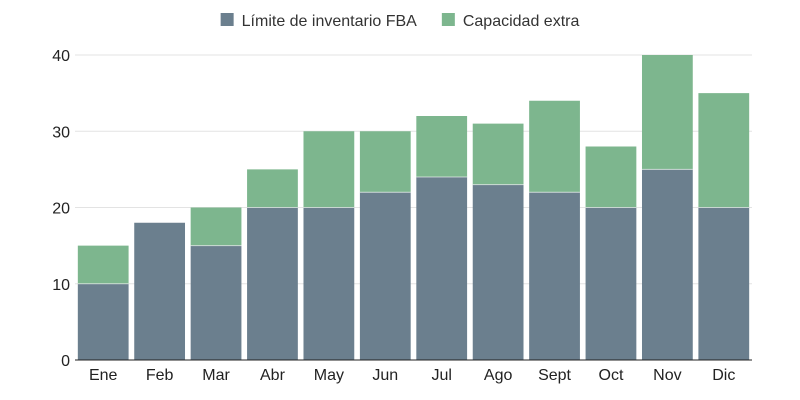 Image resolution: width=800 pixels, height=400 pixels. What do you see at coordinates (273, 375) in the screenshot?
I see `x-tick-label-abr: Abr` at bounding box center [273, 375].